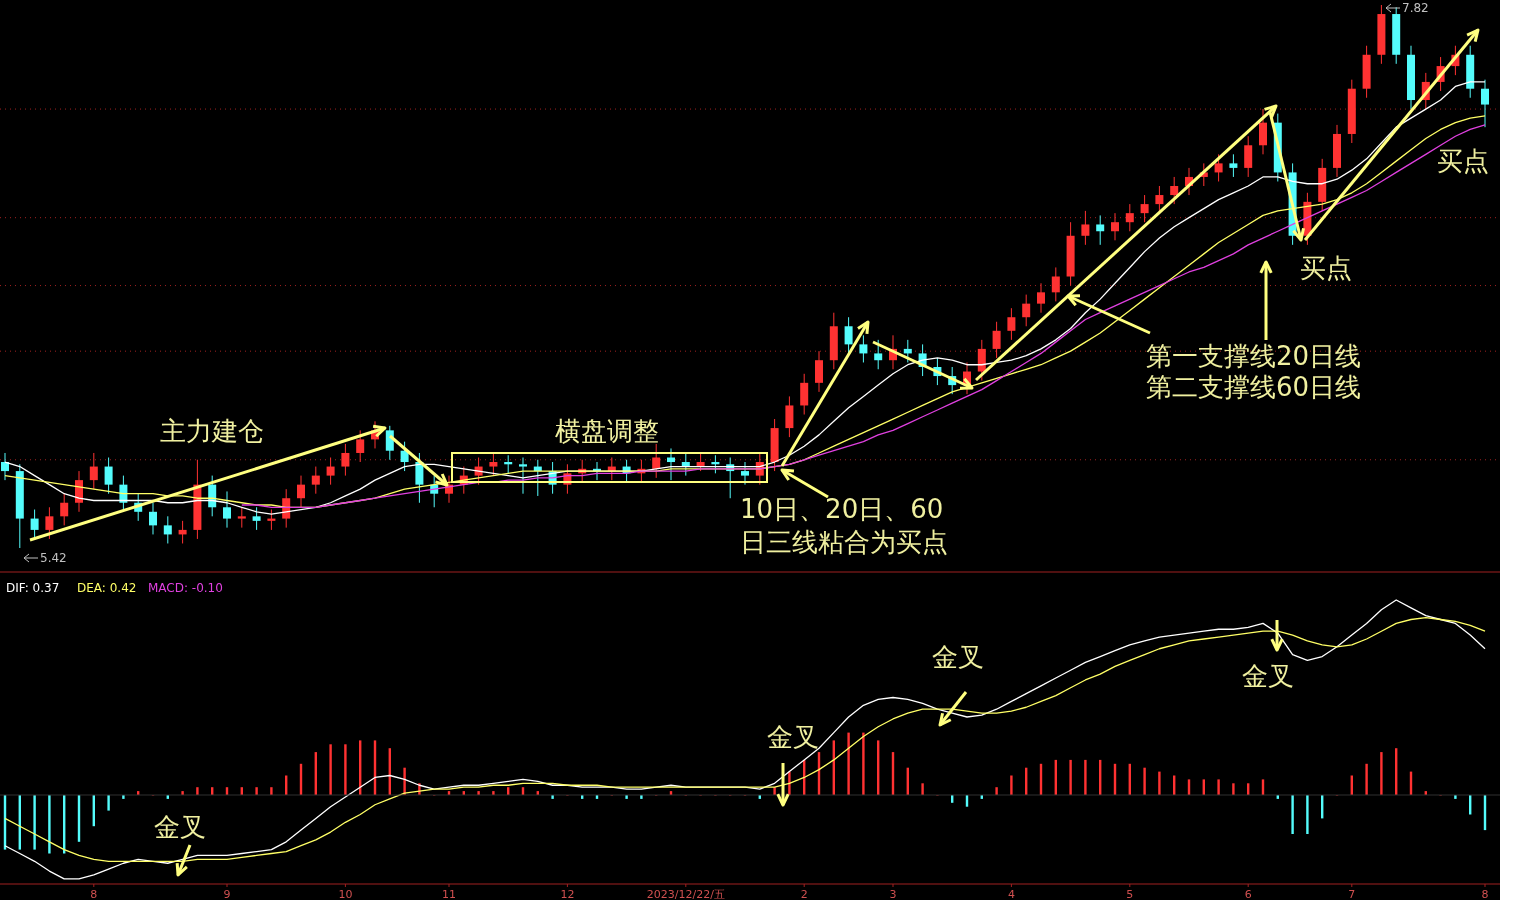 Image resolution: width=1516 pixels, height=902 pixels. What do you see at coordinates (1011, 894) in the screenshot?
I see `x-tick-label: 4` at bounding box center [1011, 894].